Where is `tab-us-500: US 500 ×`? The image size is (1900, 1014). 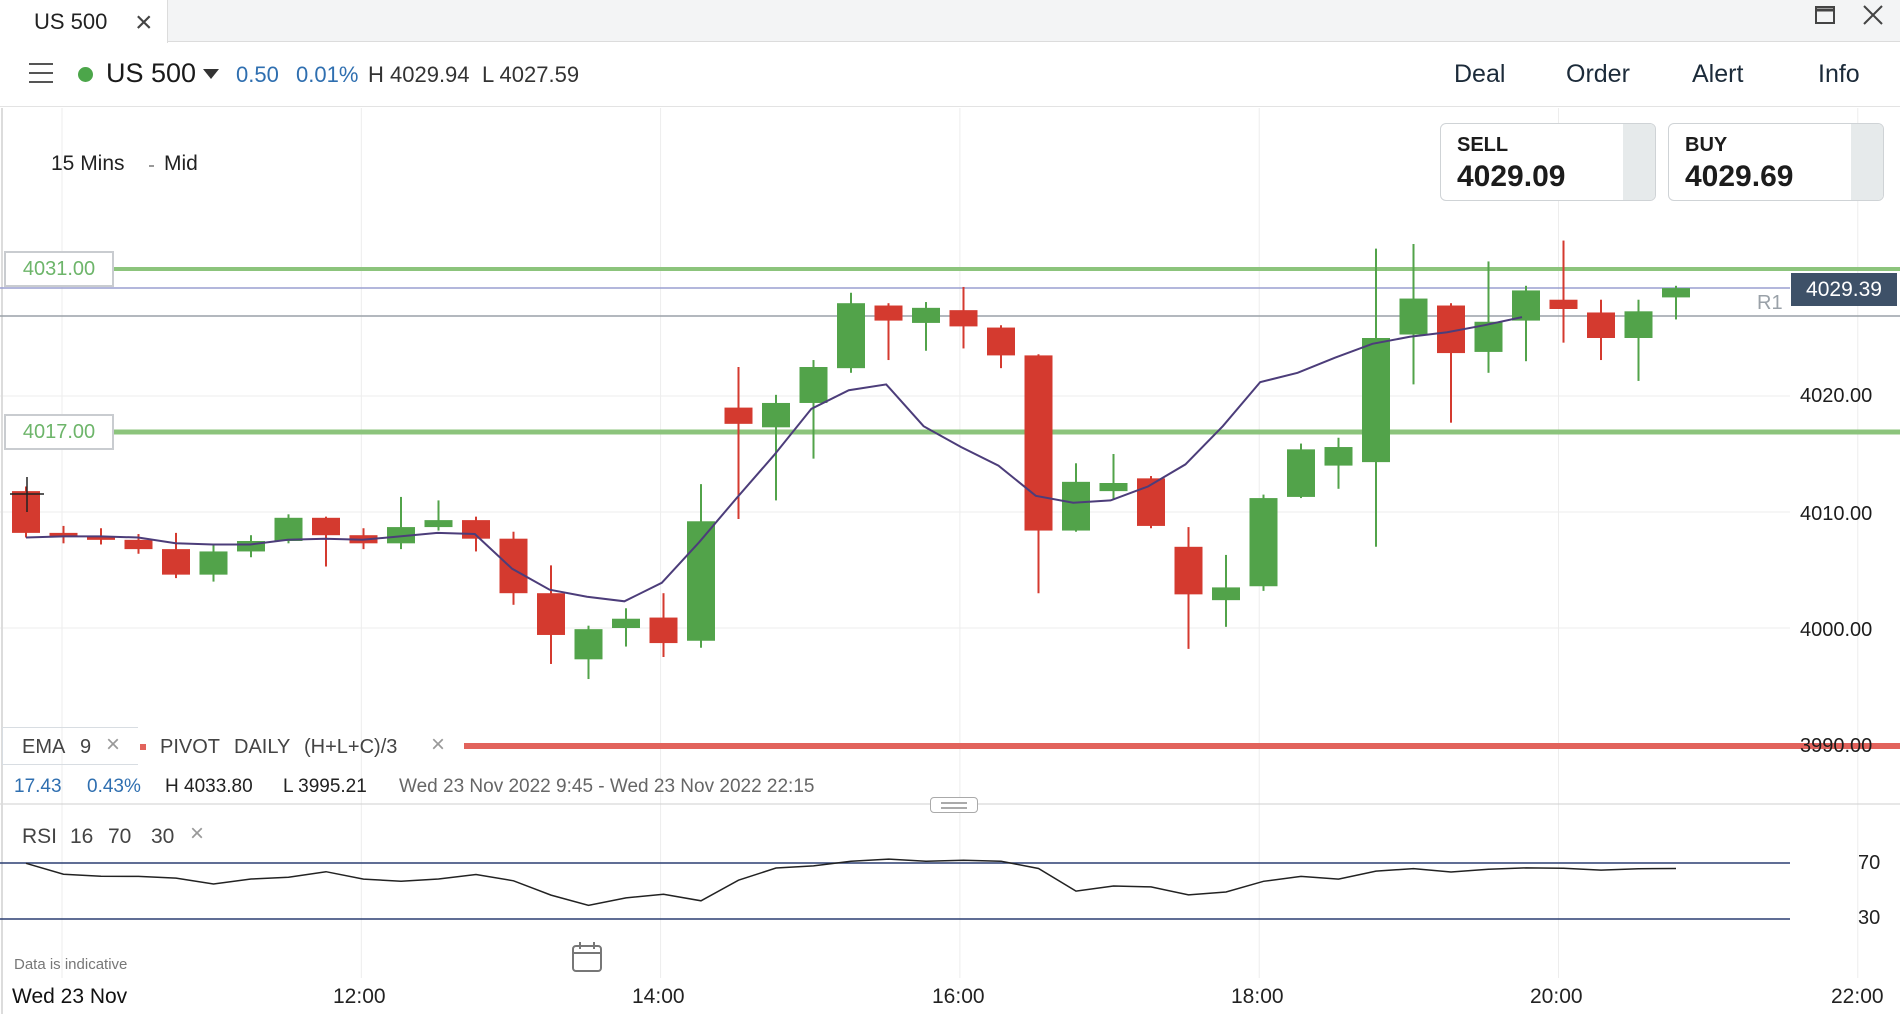 tab-us-500: US 500 × is located at coordinates (84, 21).